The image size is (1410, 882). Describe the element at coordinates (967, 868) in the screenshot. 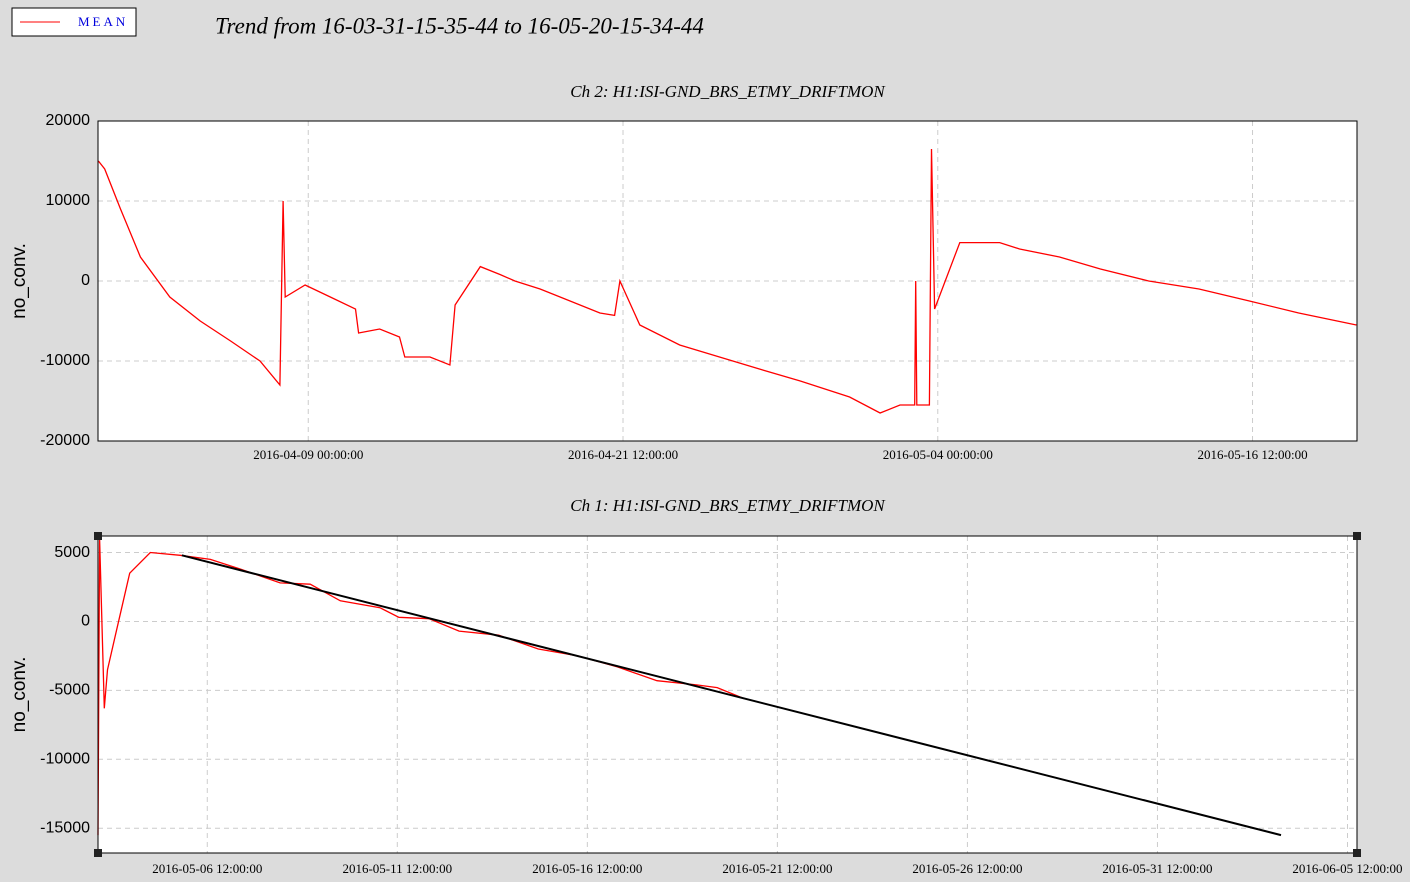

I see `x-tick-label: 2016-05-26 12:00:00` at that location.